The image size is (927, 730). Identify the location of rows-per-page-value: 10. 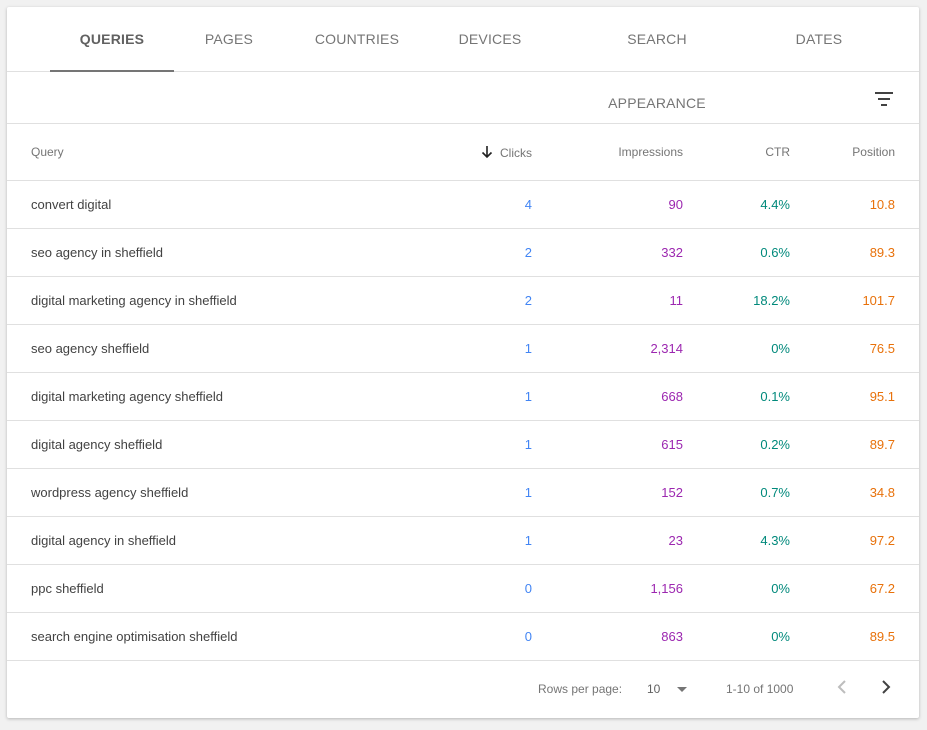
(654, 689).